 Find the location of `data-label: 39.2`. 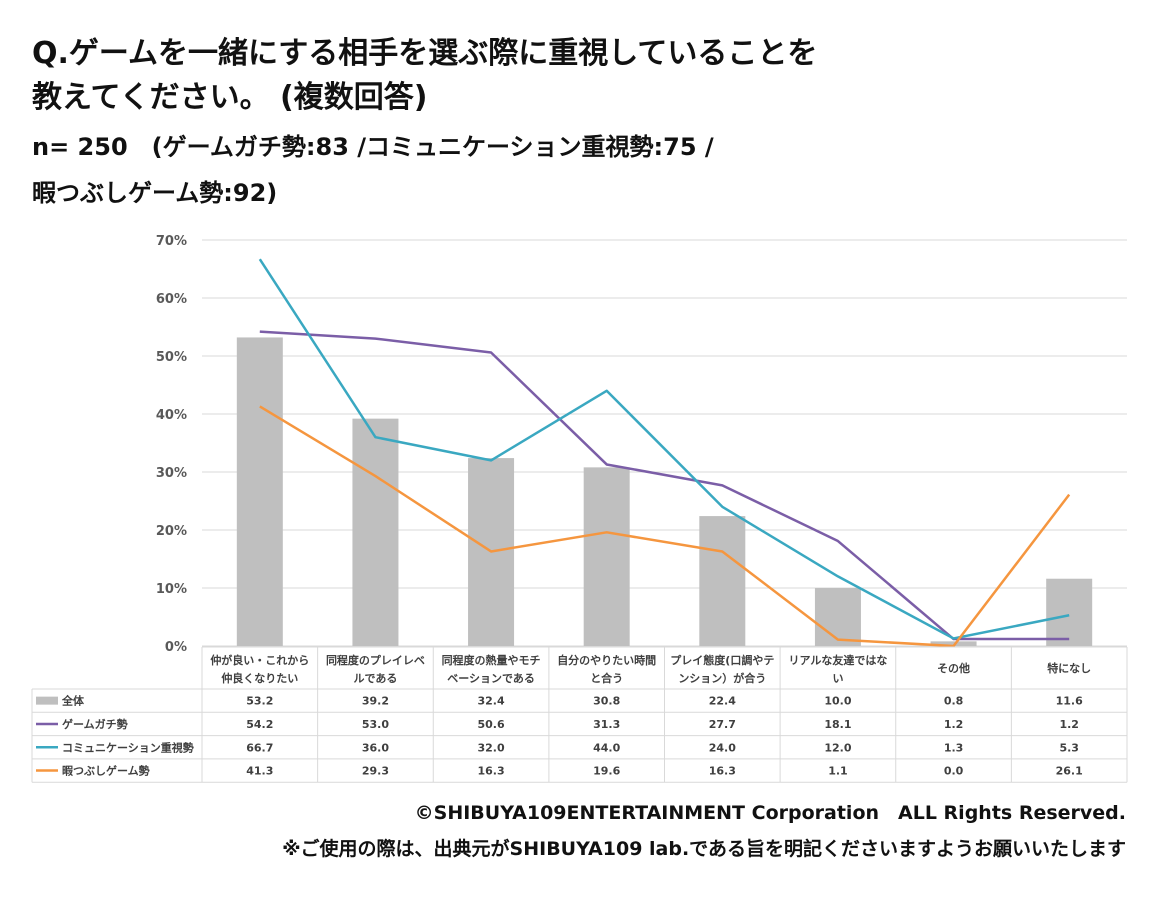

data-label: 39.2 is located at coordinates (375, 701).